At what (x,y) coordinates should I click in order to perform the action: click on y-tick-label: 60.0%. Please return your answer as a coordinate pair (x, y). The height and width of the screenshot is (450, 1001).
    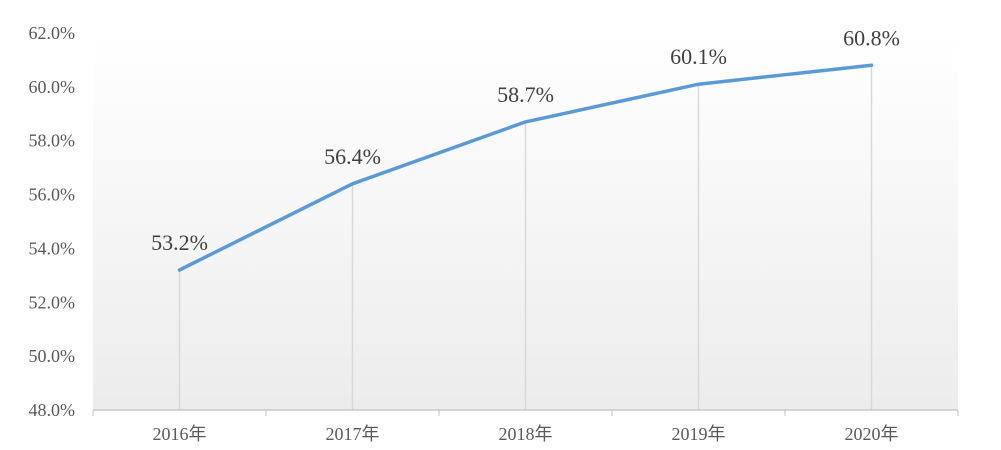
    Looking at the image, I should click on (52, 87).